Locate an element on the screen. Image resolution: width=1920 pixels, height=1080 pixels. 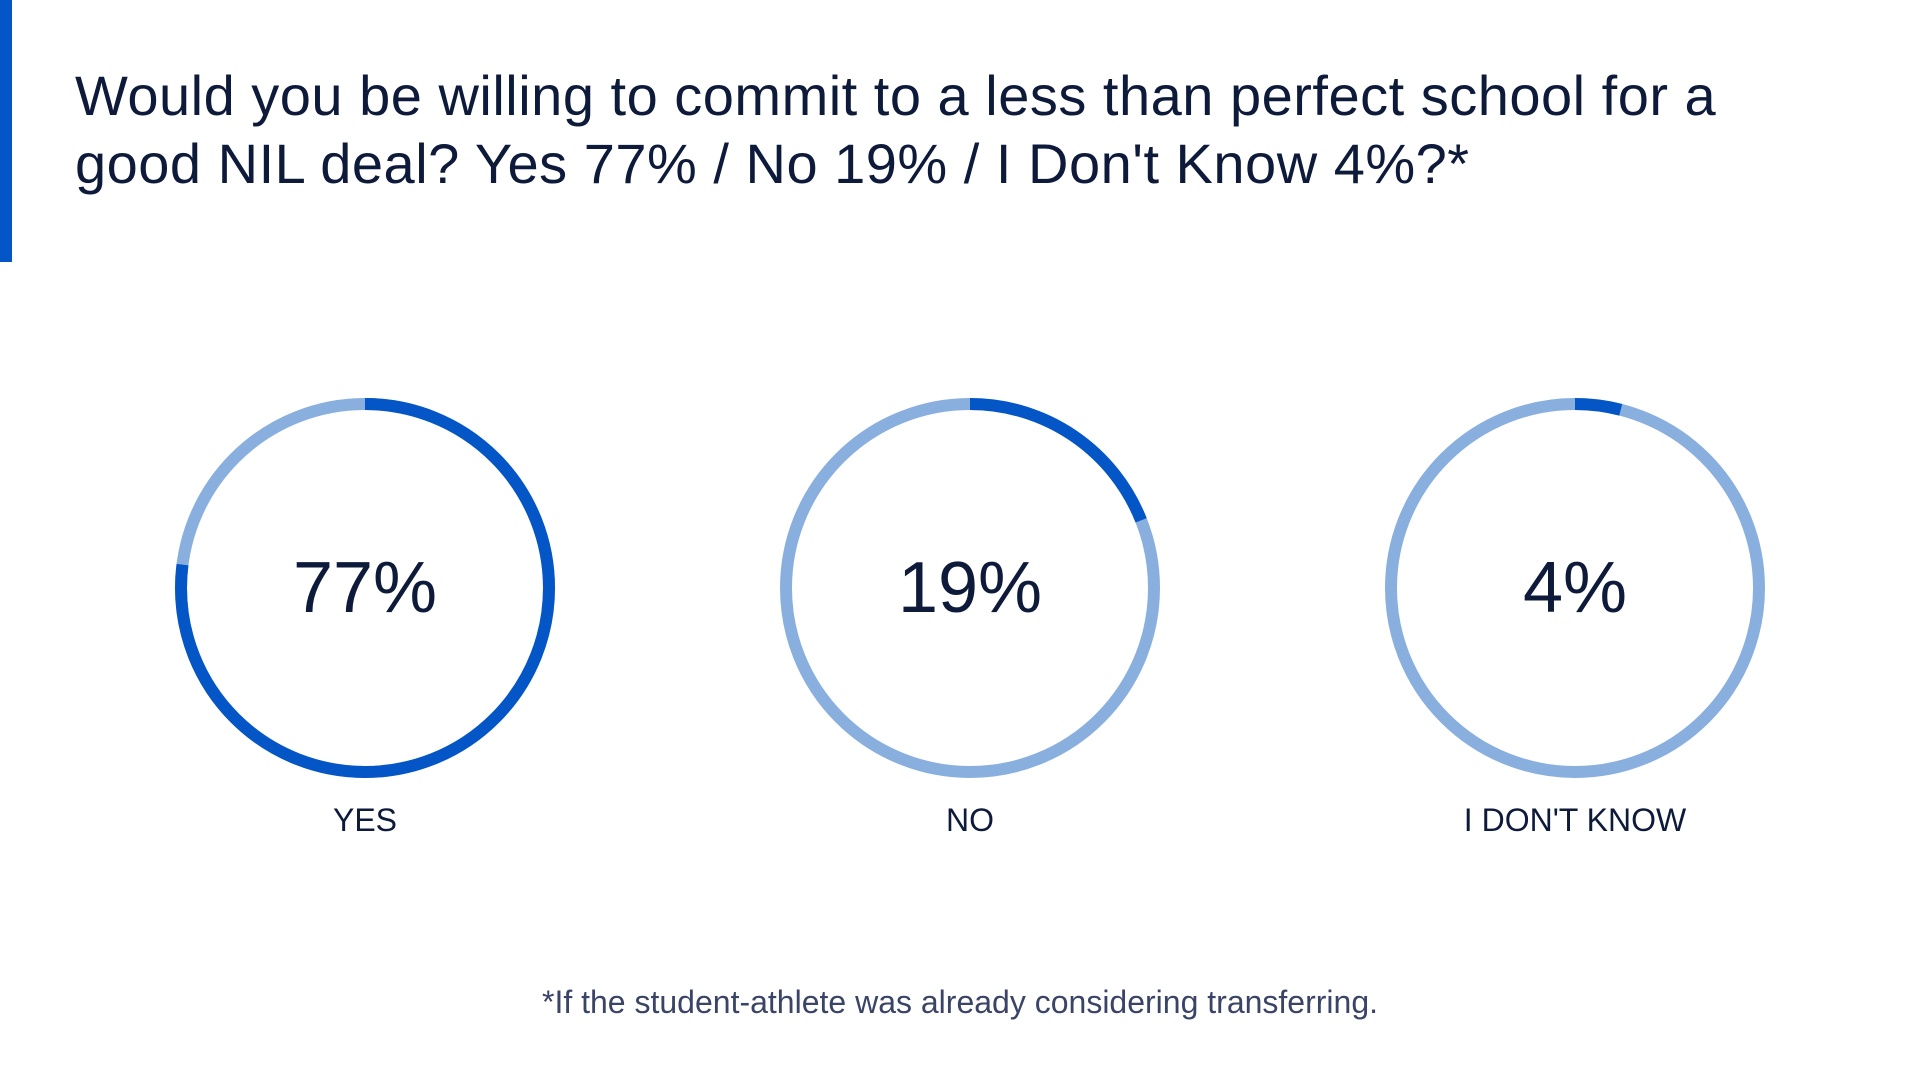
ring-chart-dont-know: 4% I DON'T KNOW is located at coordinates (1575, 623).